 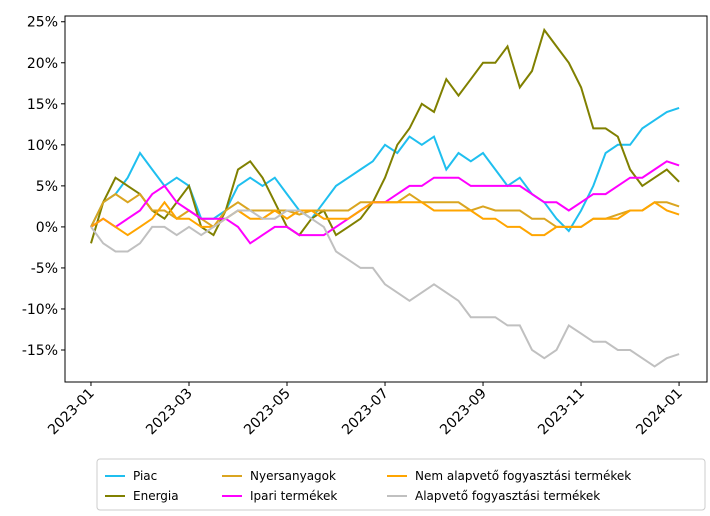 What do you see at coordinates (523, 476) in the screenshot?
I see `legend-label: Nem alapvető fogyasztási termékek` at bounding box center [523, 476].